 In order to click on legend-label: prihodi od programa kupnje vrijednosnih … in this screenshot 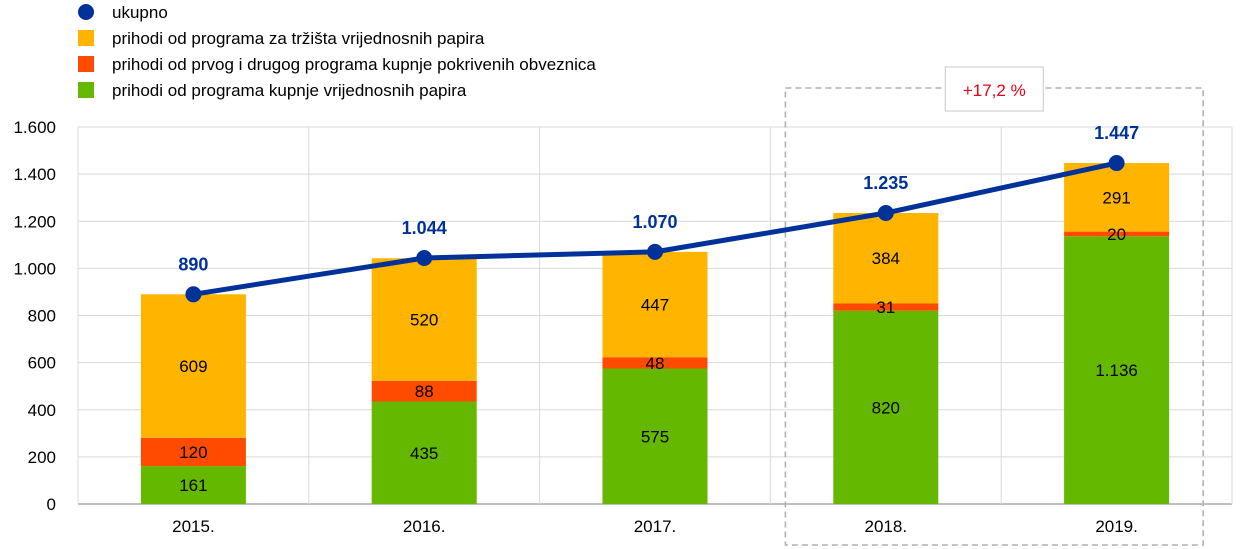, I will do `click(289, 90)`.